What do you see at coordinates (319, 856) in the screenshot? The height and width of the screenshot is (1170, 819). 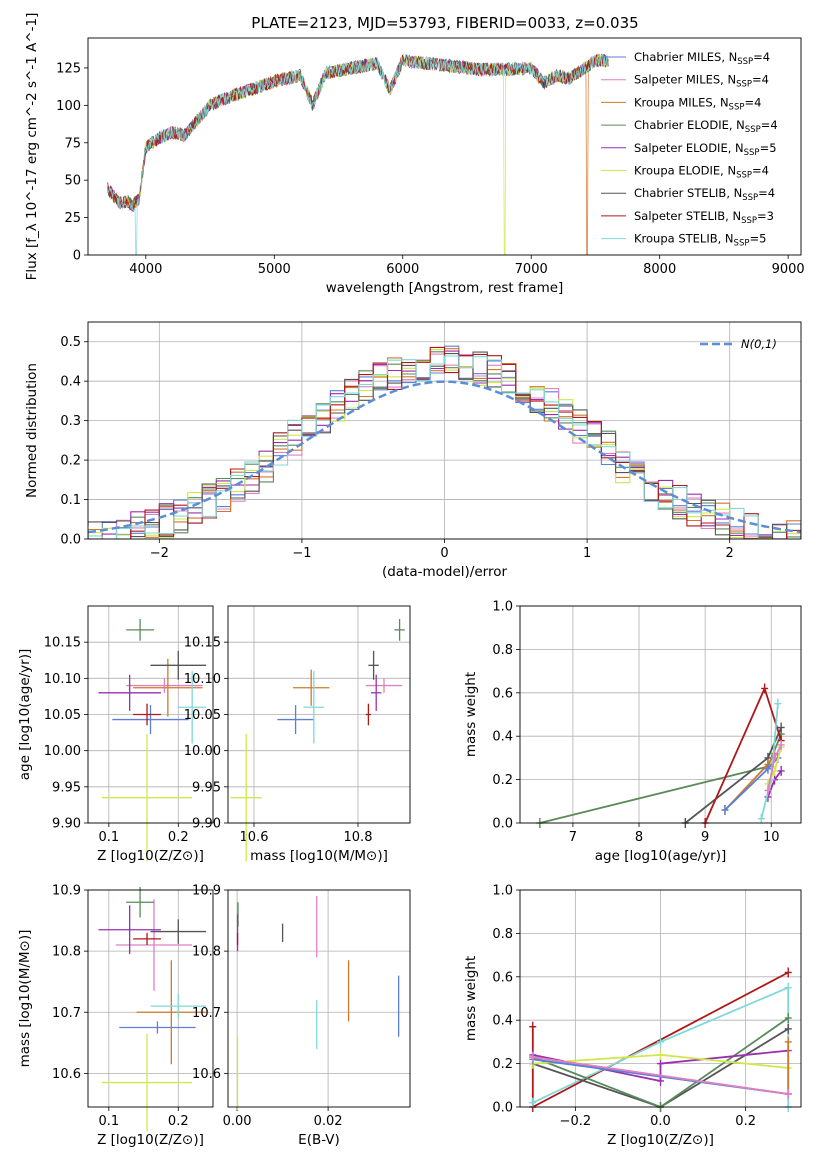 I see `x-axis-label: mass [log10(M/M⊙)]` at bounding box center [319, 856].